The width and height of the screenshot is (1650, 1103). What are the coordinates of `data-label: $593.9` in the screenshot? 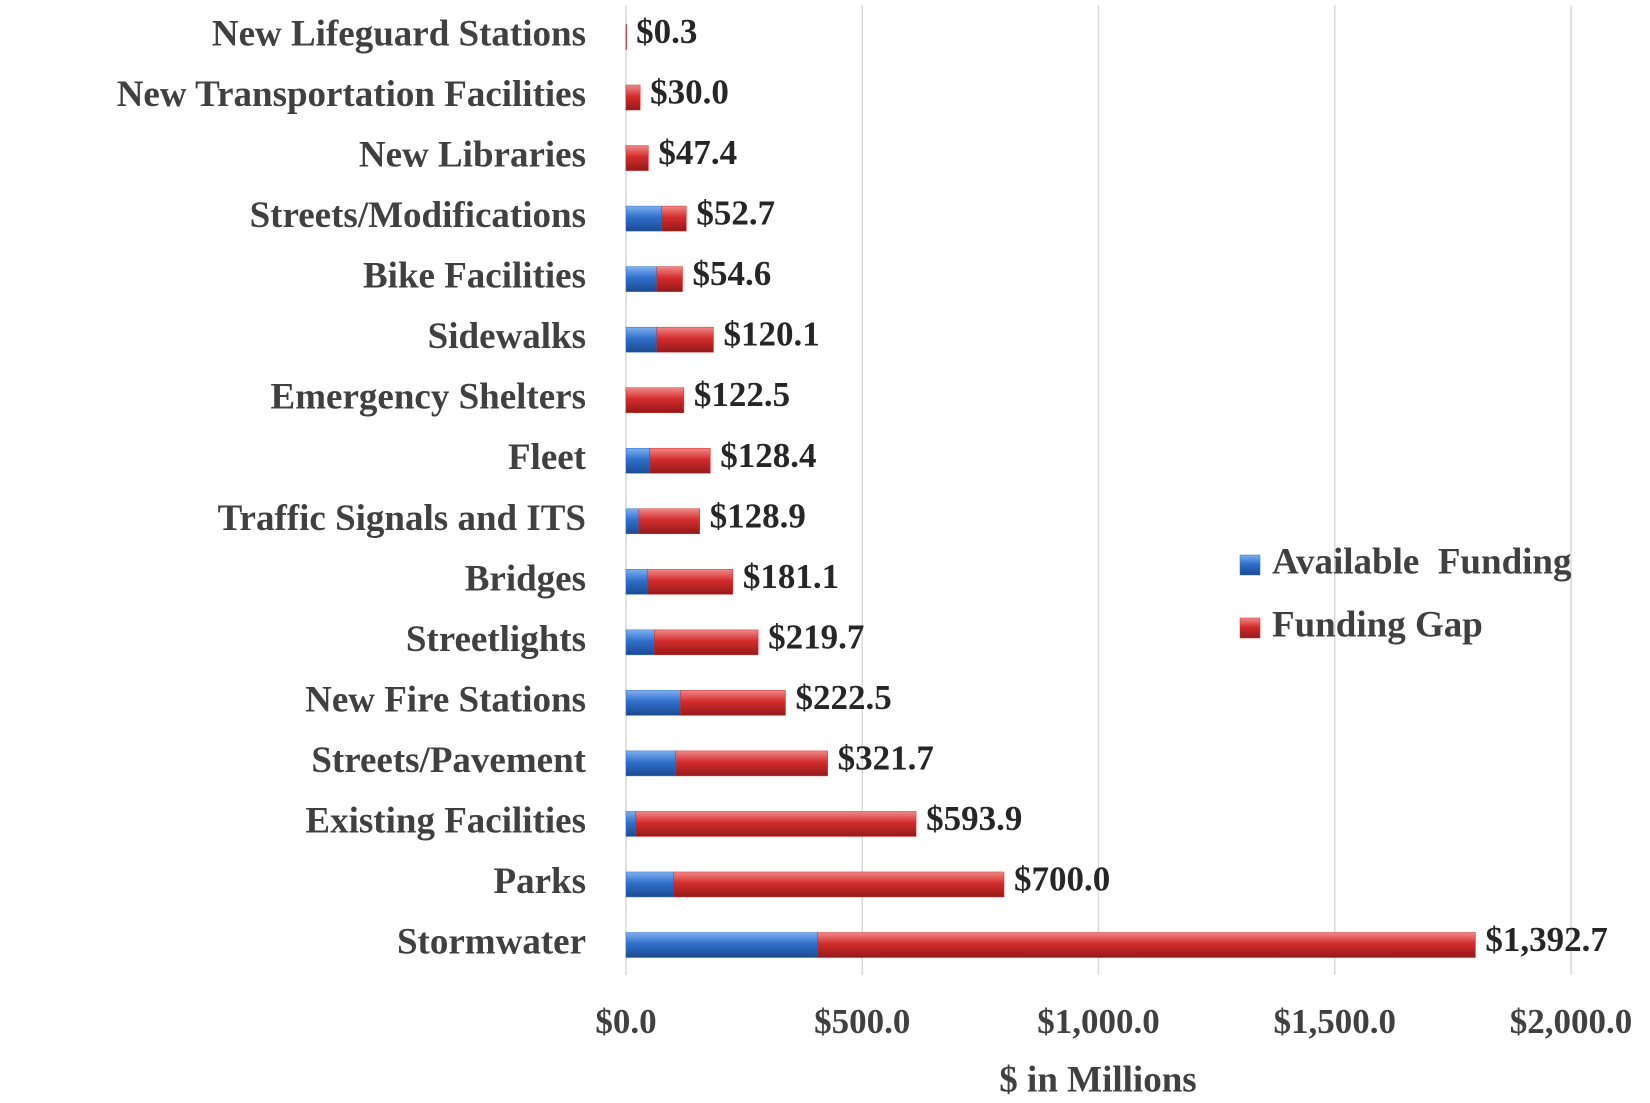 It's located at (974, 818).